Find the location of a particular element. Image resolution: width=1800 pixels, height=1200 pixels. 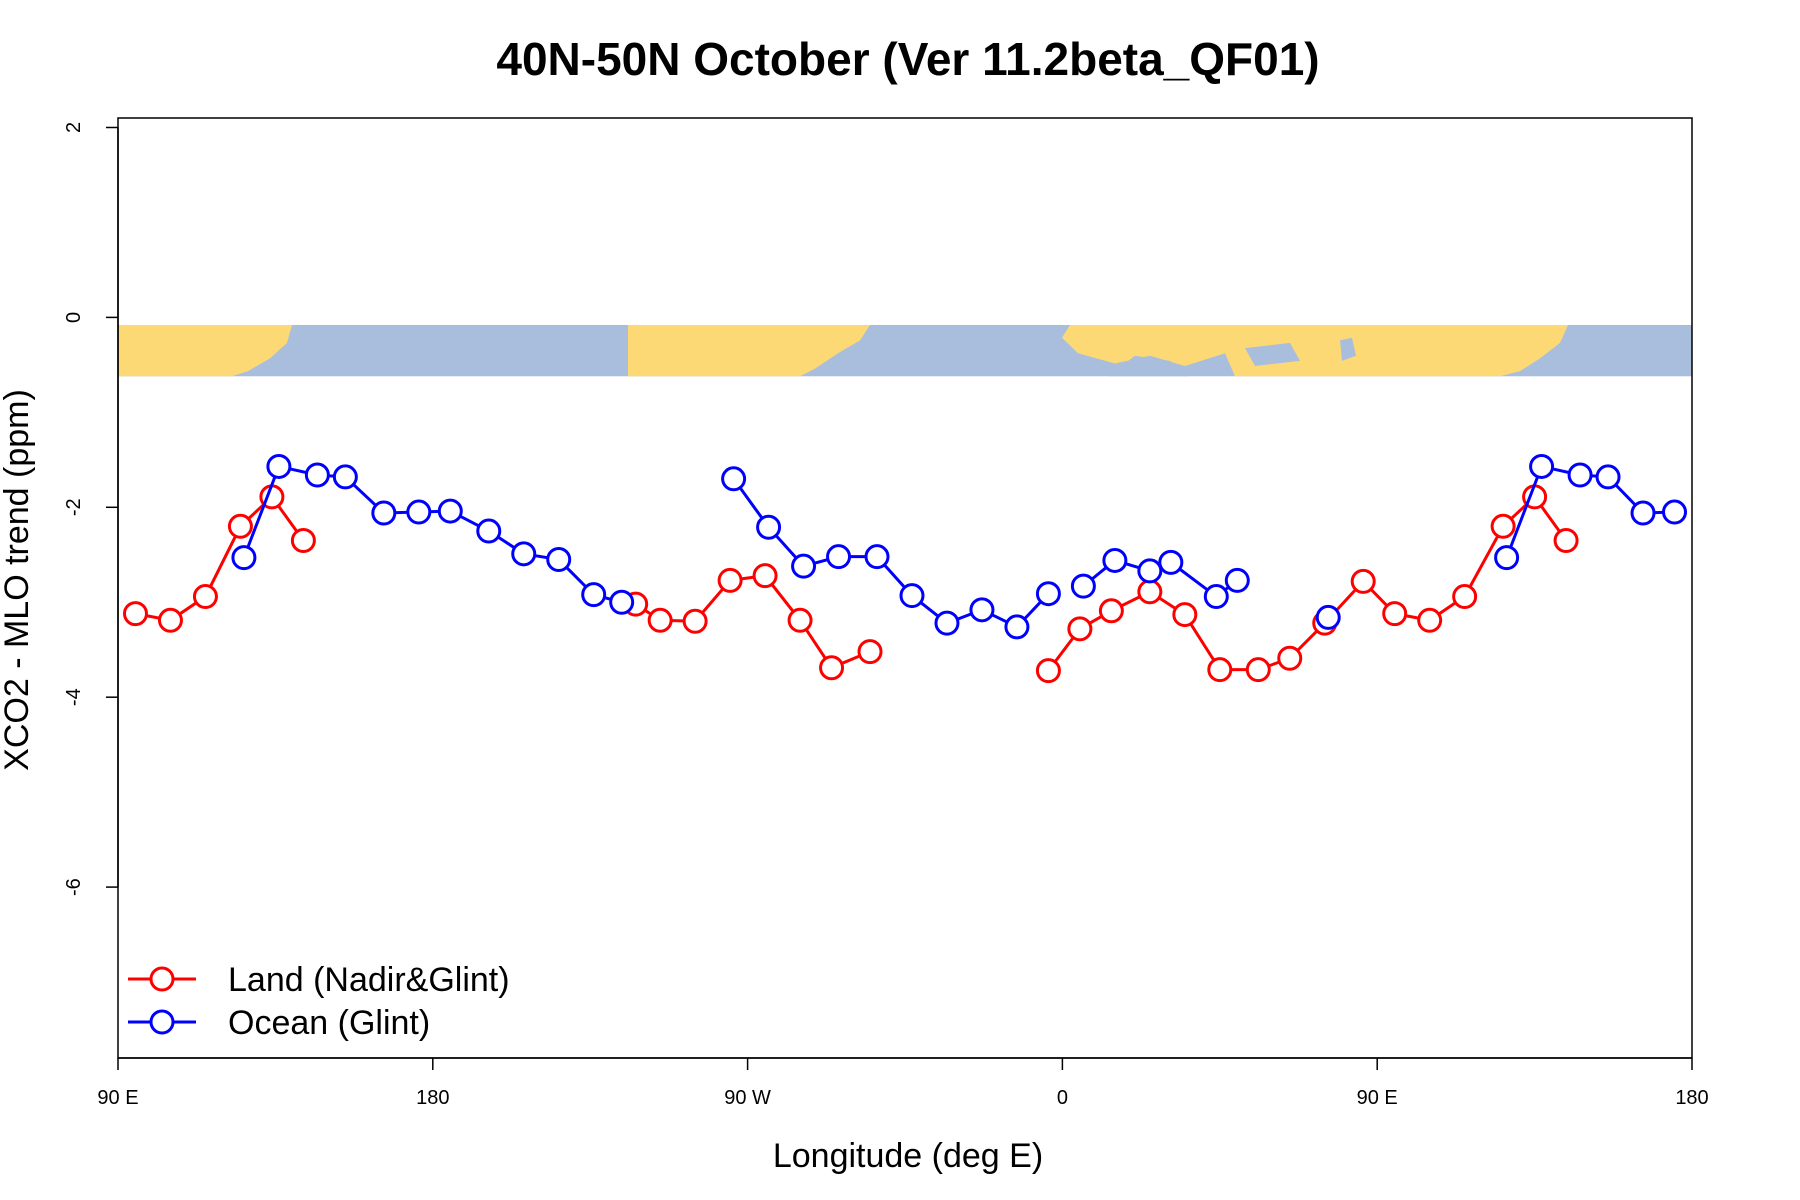

y-tick-label: -4 is located at coordinates (74, 697).